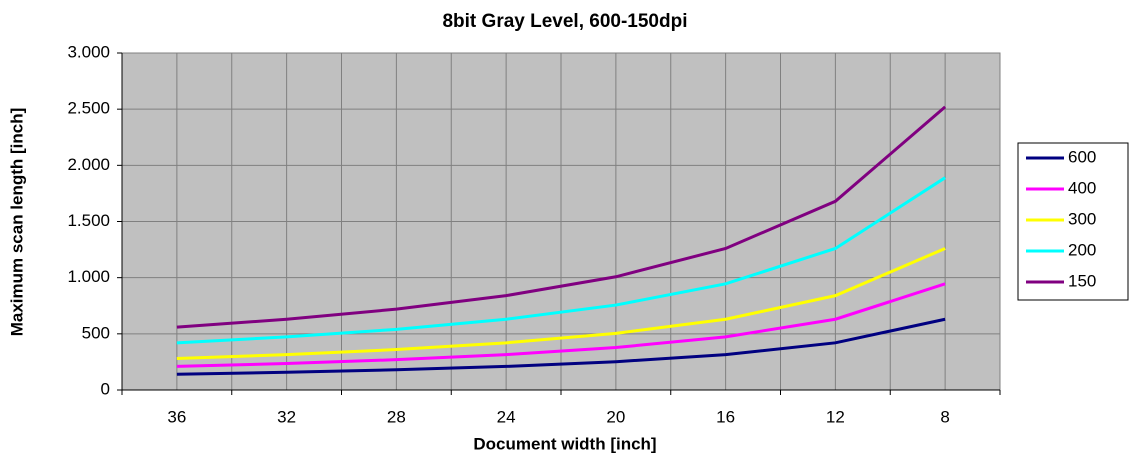 The height and width of the screenshot is (461, 1132). Describe the element at coordinates (835, 416) in the screenshot. I see `x-tick-label: 12` at that location.